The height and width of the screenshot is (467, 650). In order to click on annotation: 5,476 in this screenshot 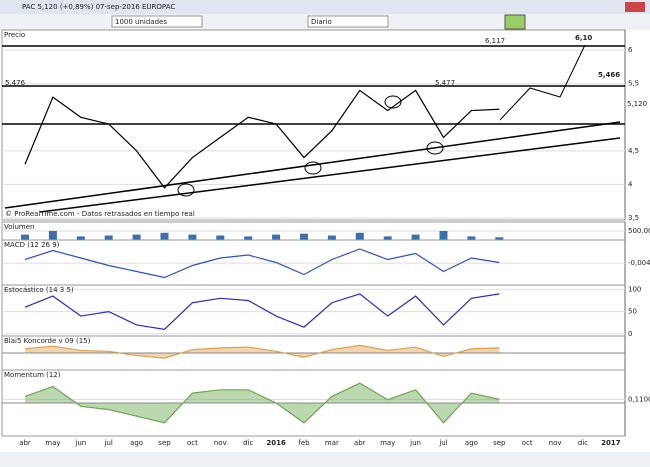, I will do `click(15, 83)`.